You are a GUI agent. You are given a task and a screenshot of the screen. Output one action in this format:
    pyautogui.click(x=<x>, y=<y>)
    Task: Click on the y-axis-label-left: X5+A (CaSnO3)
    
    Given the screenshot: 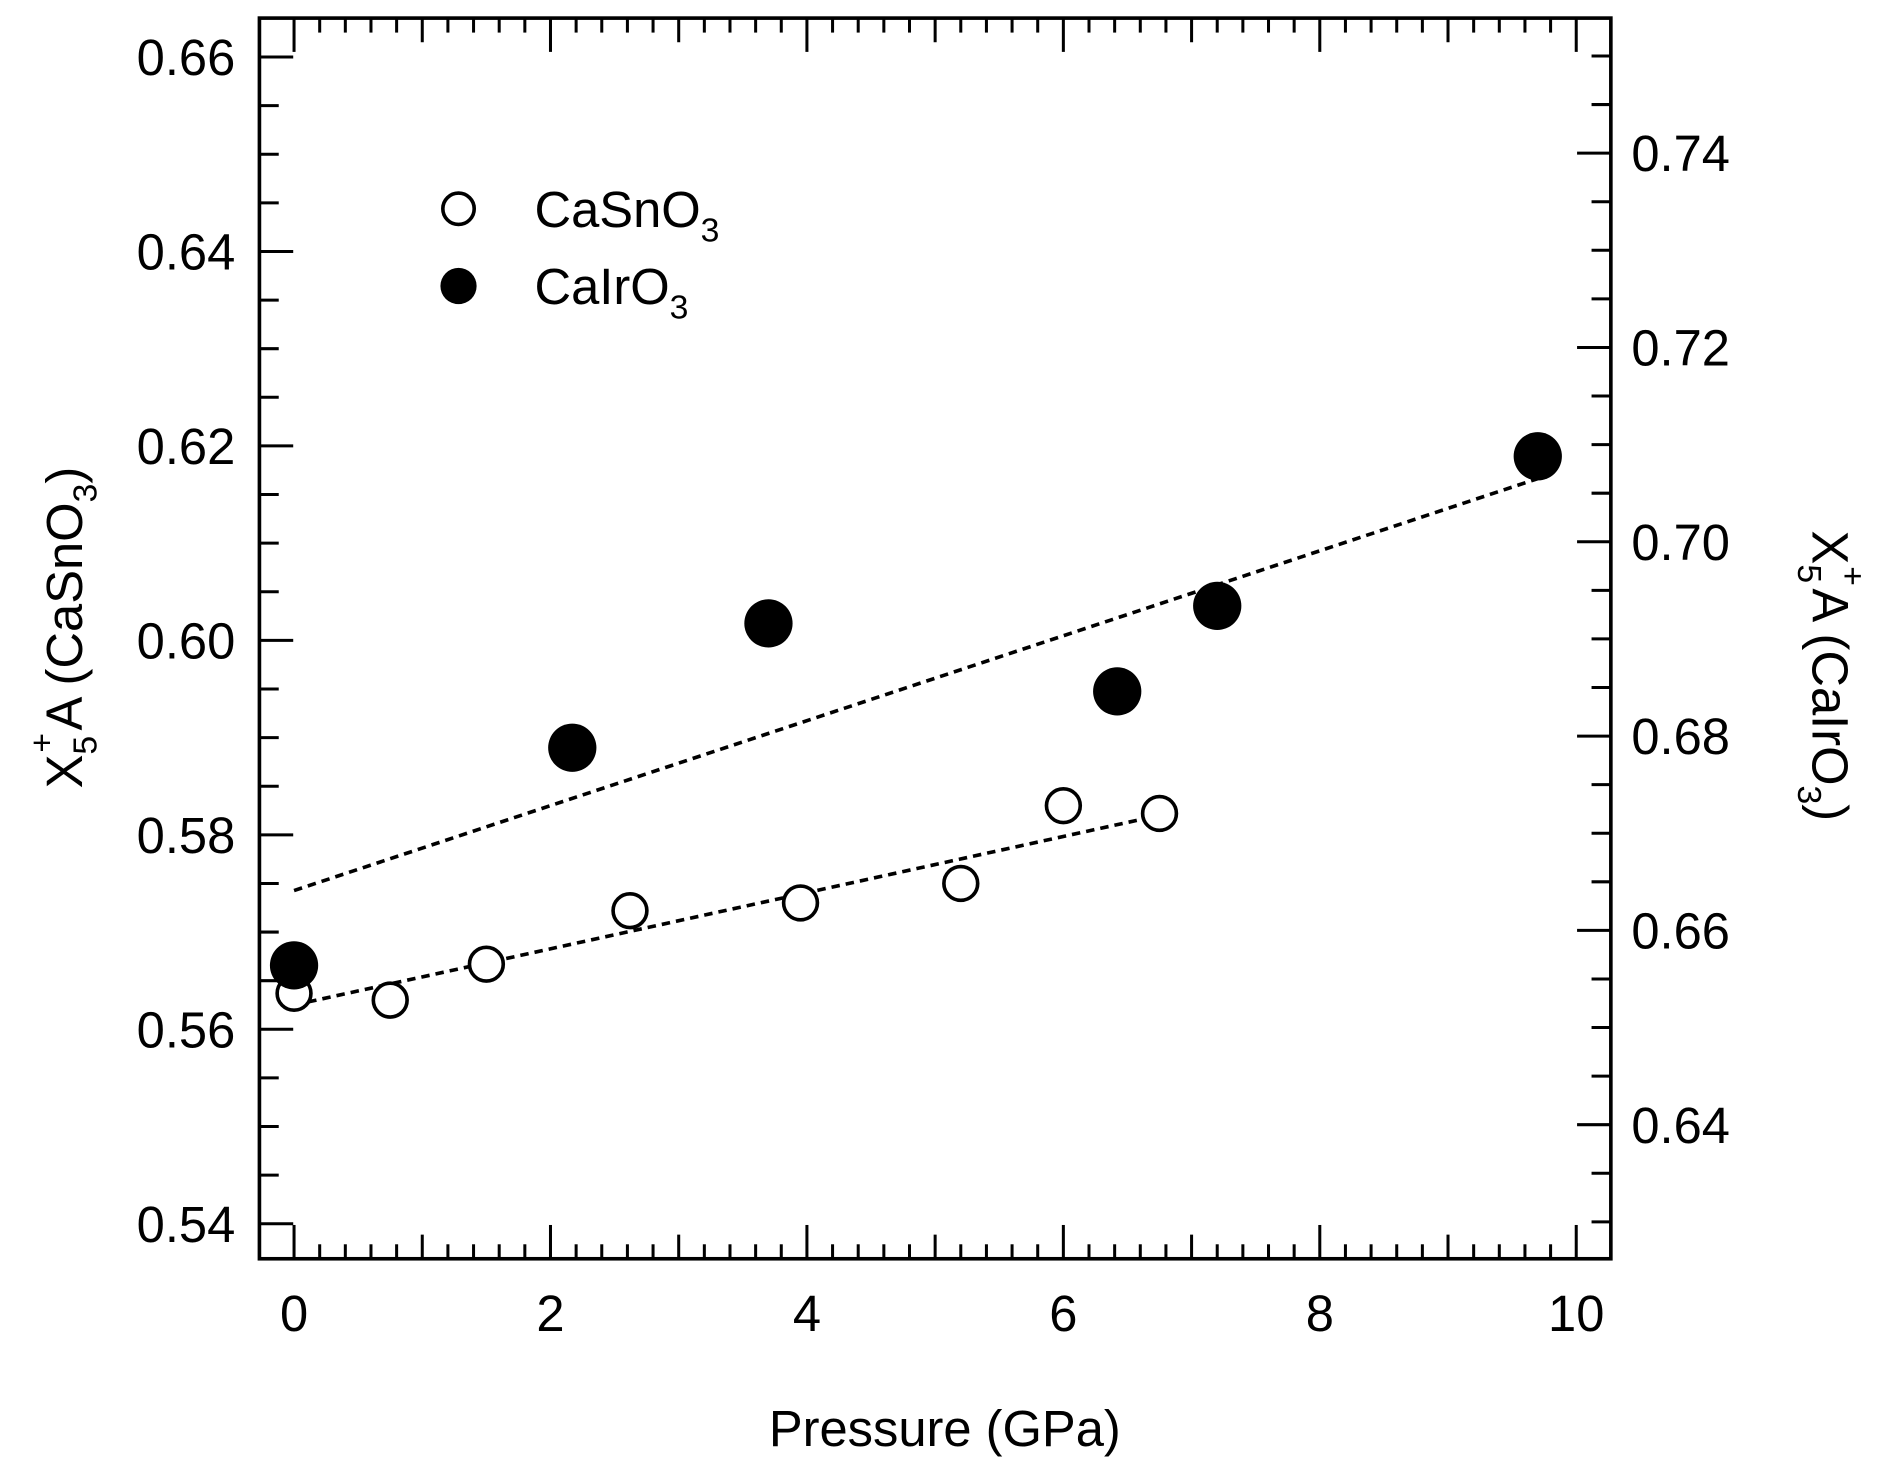 What is the action you would take?
    pyautogui.click(x=63, y=628)
    